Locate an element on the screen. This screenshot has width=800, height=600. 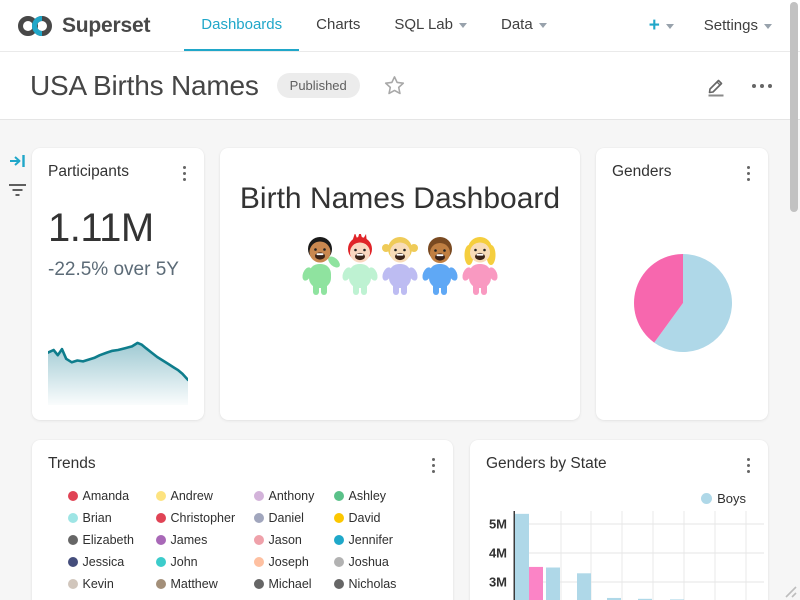
big-number-value: 1.11M is located at coordinates (101, 228).